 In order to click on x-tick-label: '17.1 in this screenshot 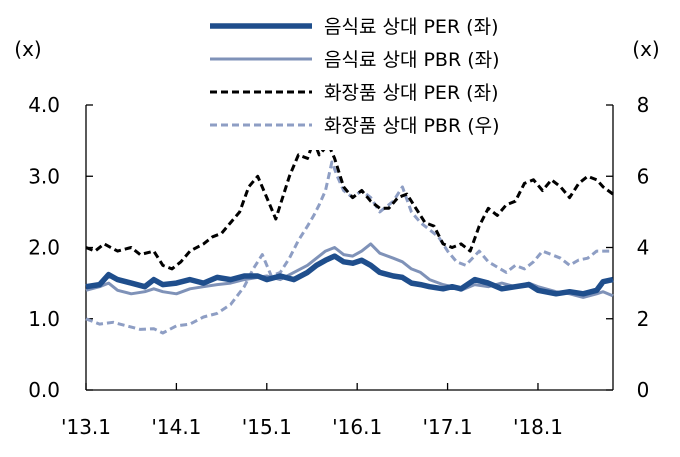, I will do `click(448, 427)`.